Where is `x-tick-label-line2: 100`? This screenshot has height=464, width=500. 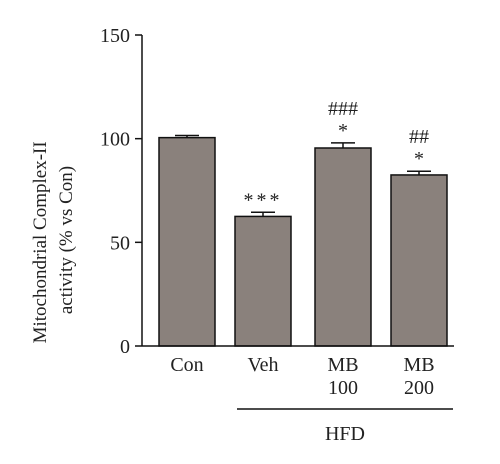
x-tick-label-line2: 100 is located at coordinates (343, 388).